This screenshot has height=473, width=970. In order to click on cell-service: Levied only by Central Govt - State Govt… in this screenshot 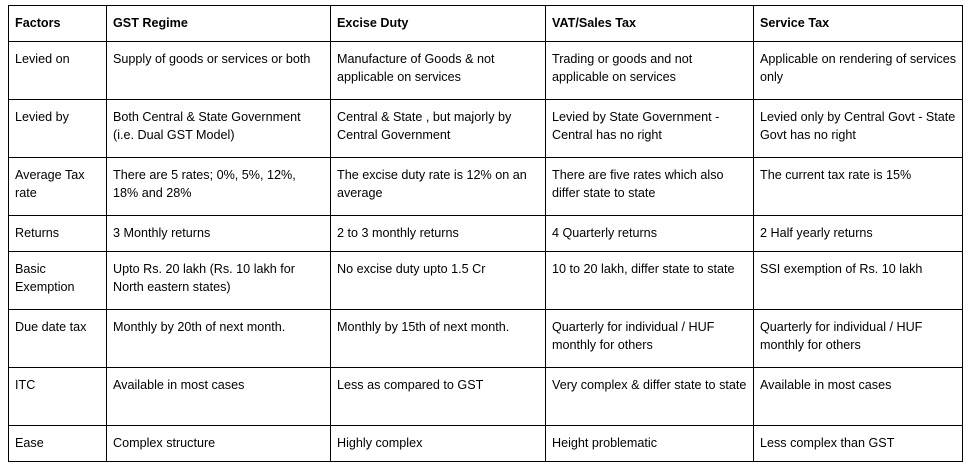, I will do `click(858, 128)`.